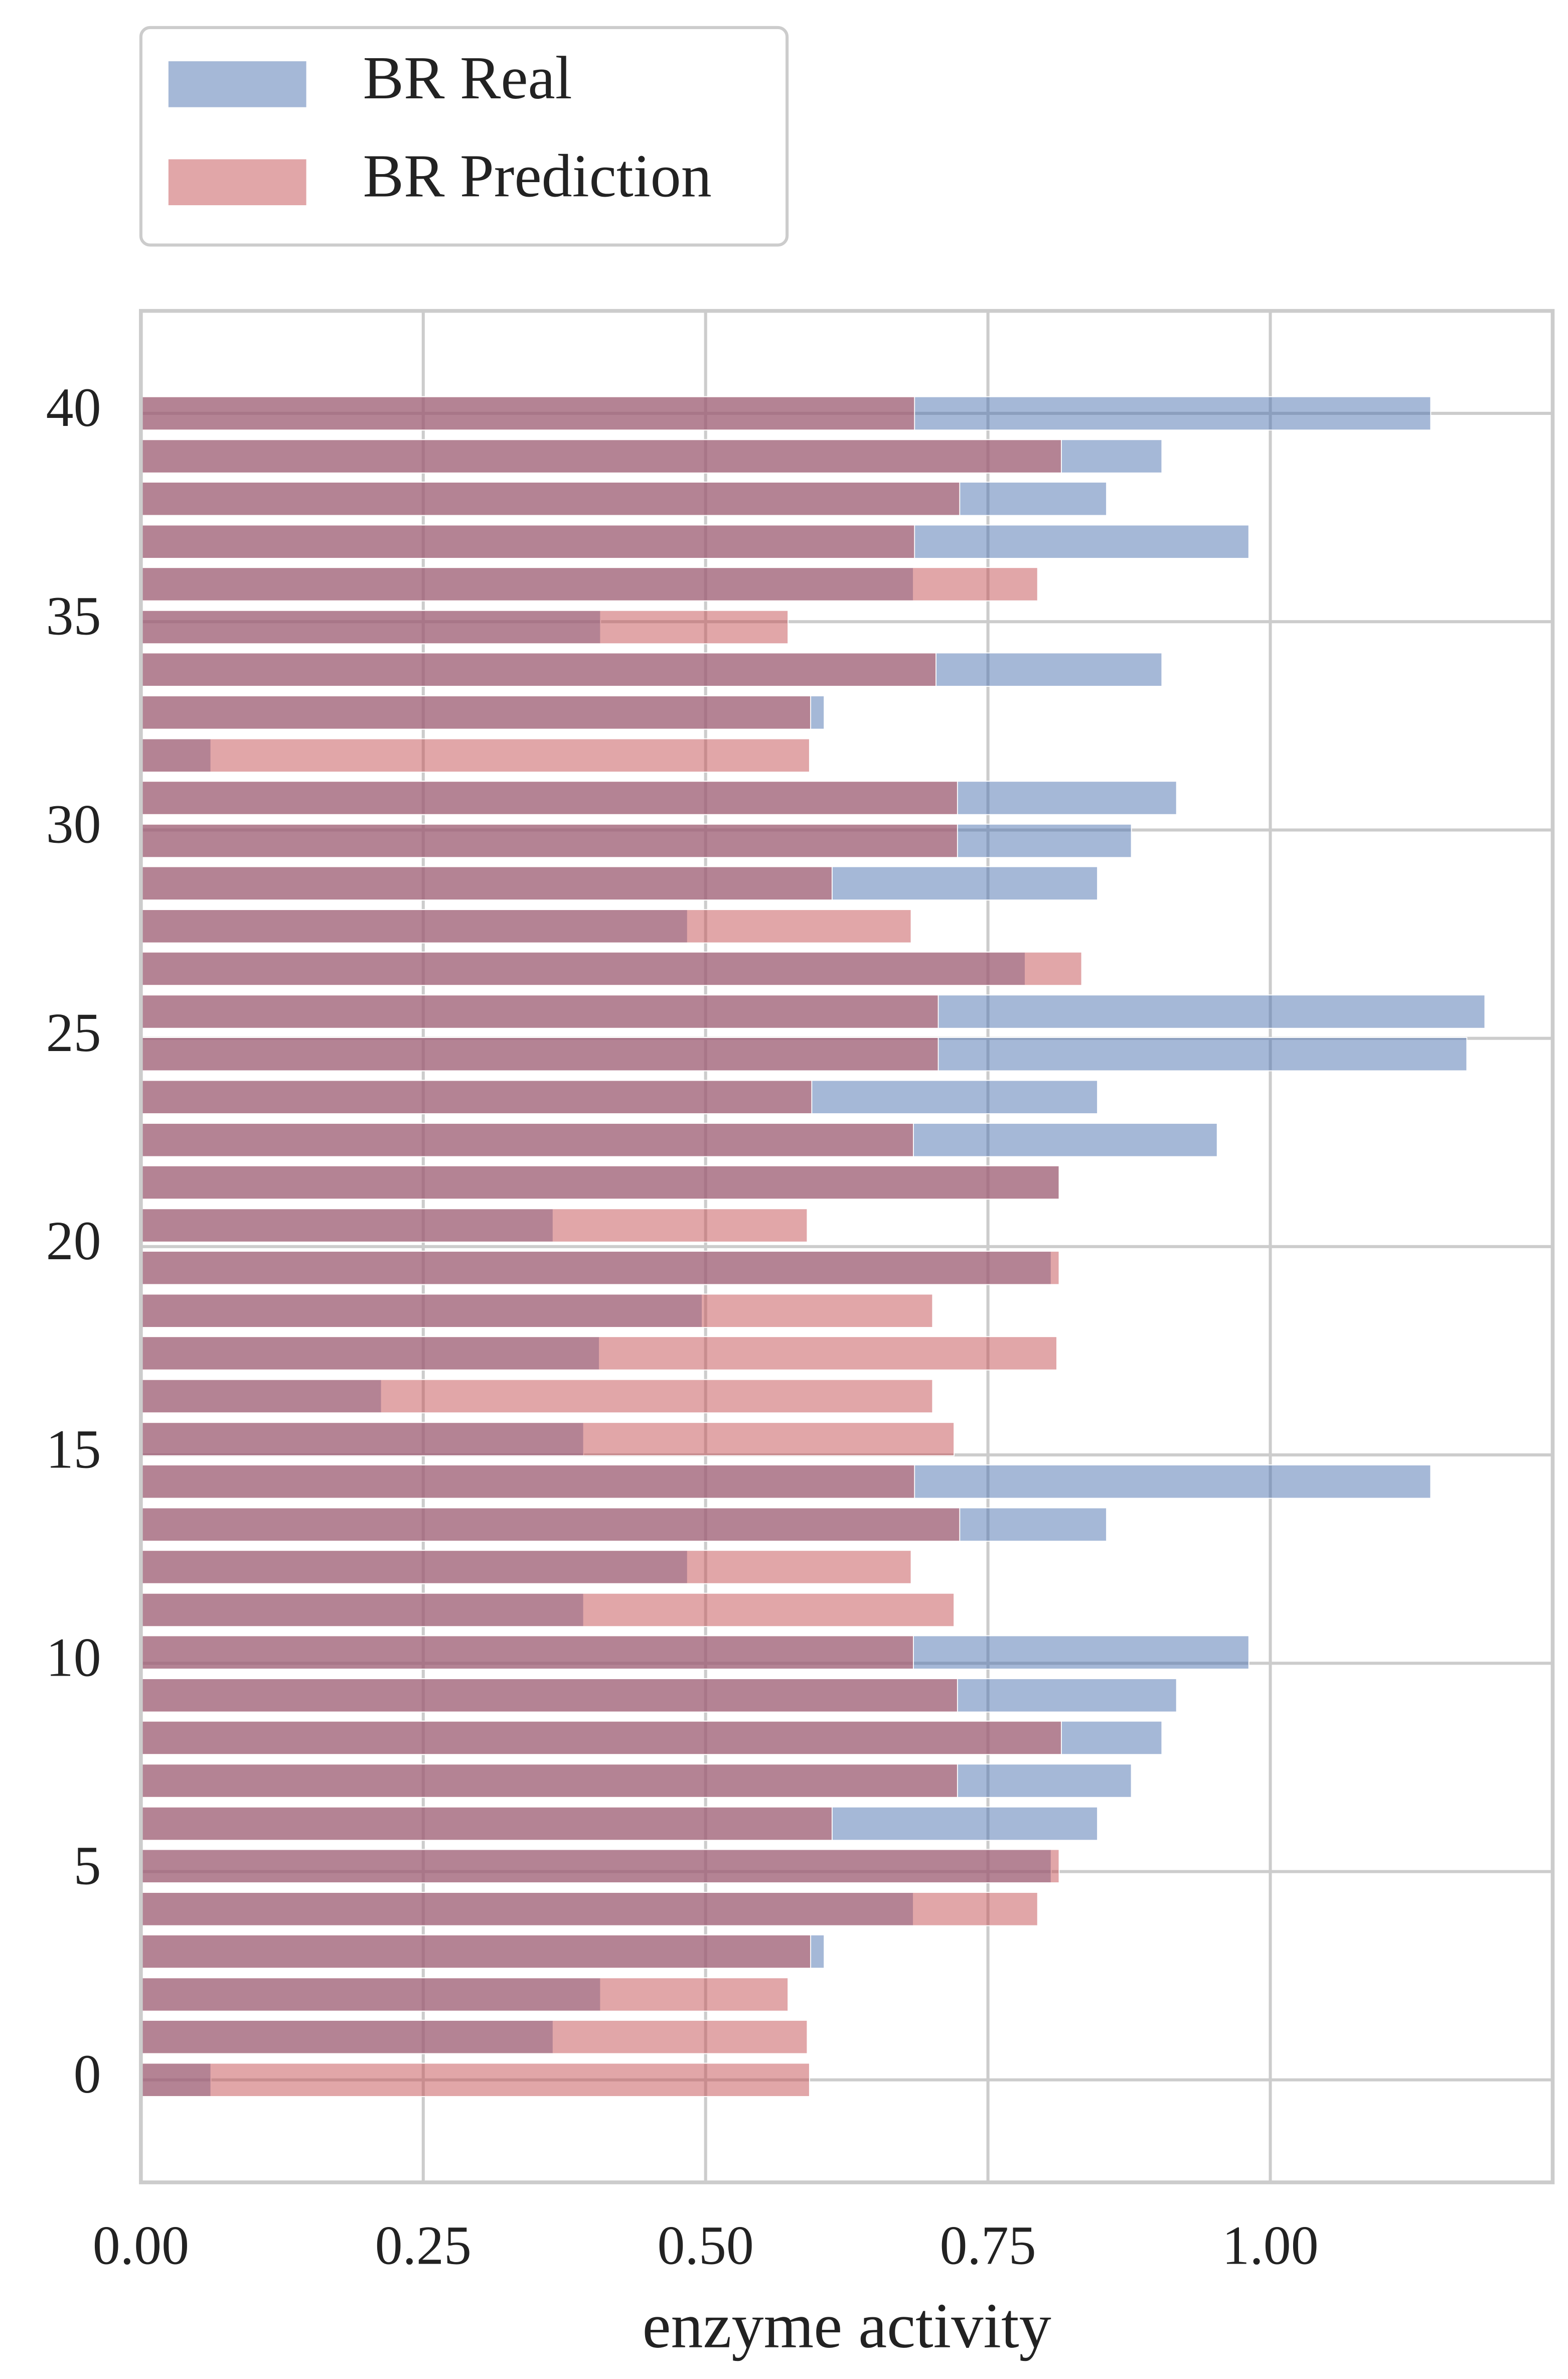 This screenshot has height=2379, width=1568. I want to click on y-tick-label: 20, so click(73, 1240).